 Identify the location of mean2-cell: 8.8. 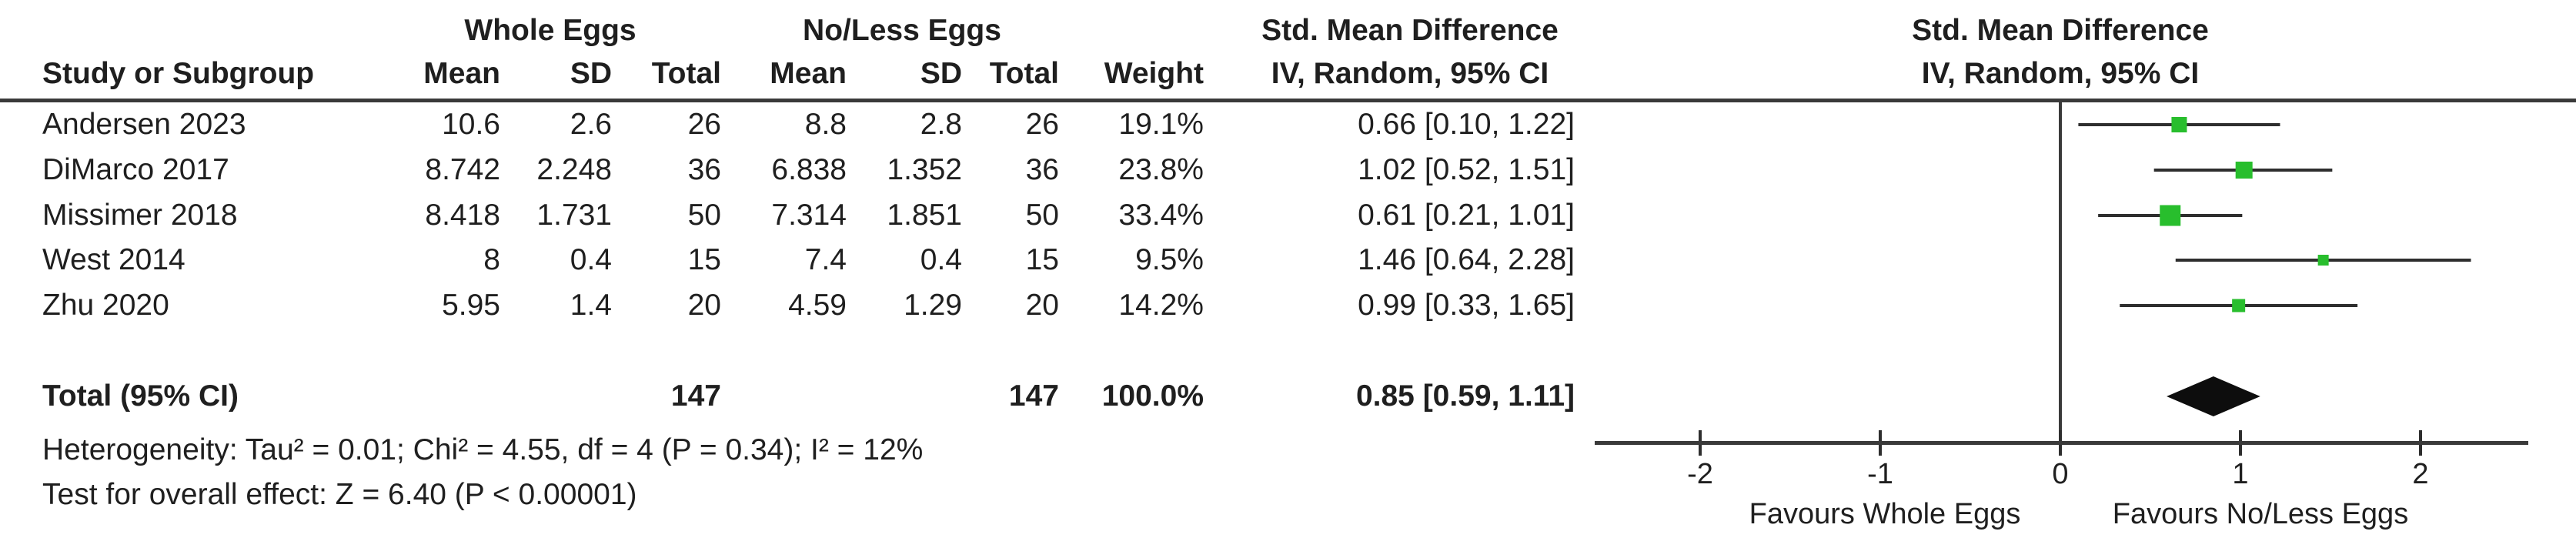
(825, 124).